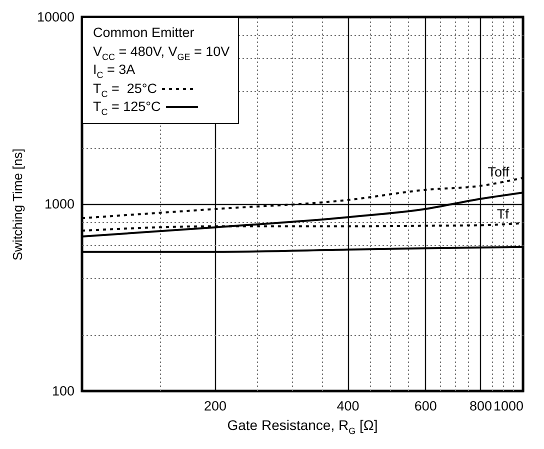  What do you see at coordinates (17, 204) in the screenshot?
I see `y-axis-title: Switching Time [ns]` at bounding box center [17, 204].